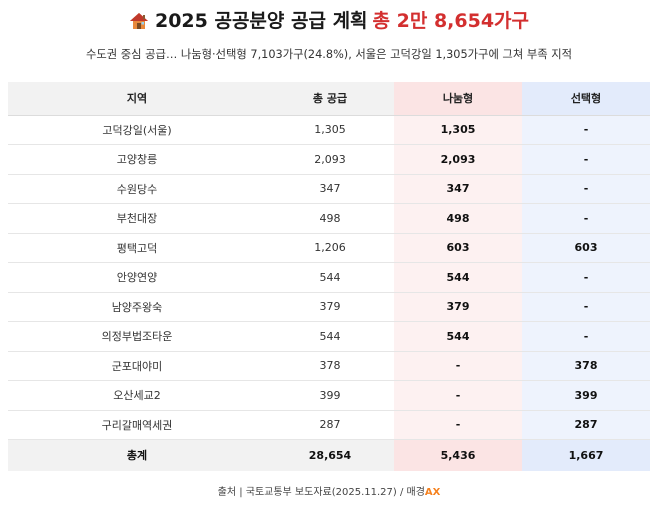 This screenshot has width=658, height=512. What do you see at coordinates (458, 307) in the screenshot?
I see `cell-share-type: 379` at bounding box center [458, 307].